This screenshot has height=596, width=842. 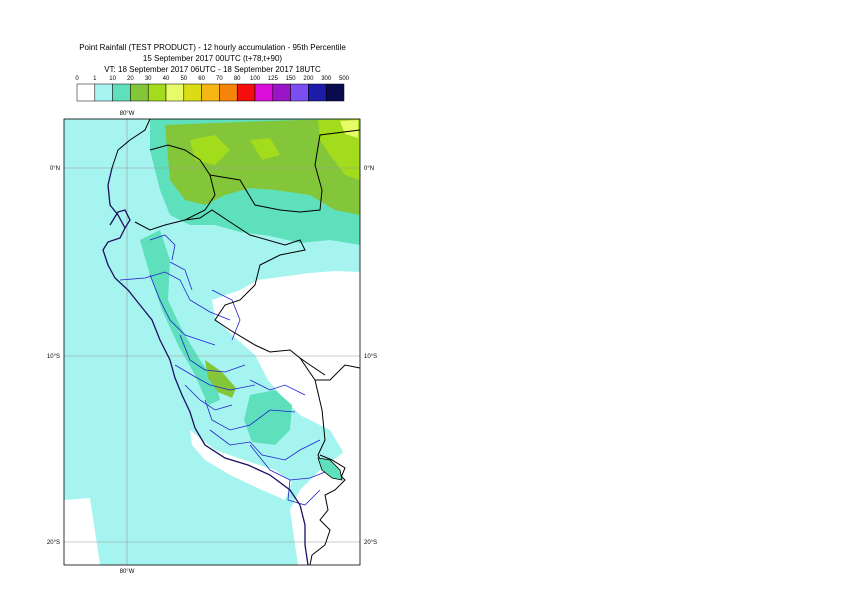 What do you see at coordinates (127, 114) in the screenshot?
I see `lon-label-top: 80°W` at bounding box center [127, 114].